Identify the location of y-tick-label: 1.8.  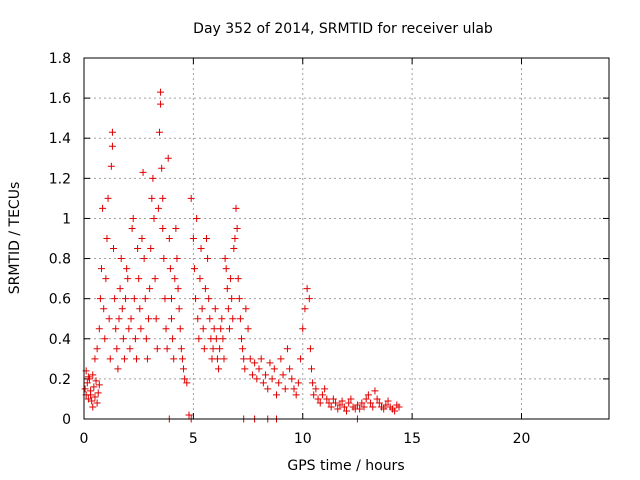
(60, 59).